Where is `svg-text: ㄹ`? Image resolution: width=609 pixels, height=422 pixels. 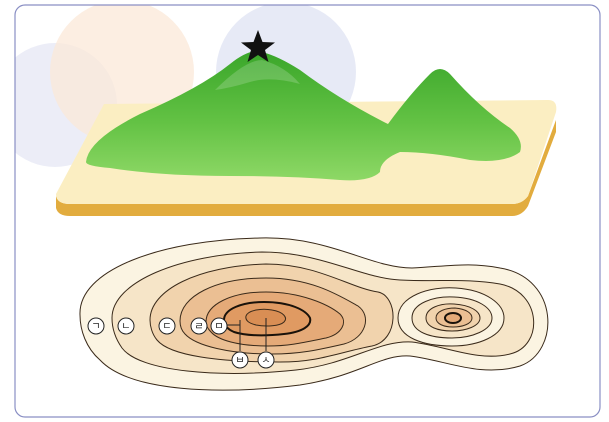 svg-text: ㄹ is located at coordinates (198, 327).